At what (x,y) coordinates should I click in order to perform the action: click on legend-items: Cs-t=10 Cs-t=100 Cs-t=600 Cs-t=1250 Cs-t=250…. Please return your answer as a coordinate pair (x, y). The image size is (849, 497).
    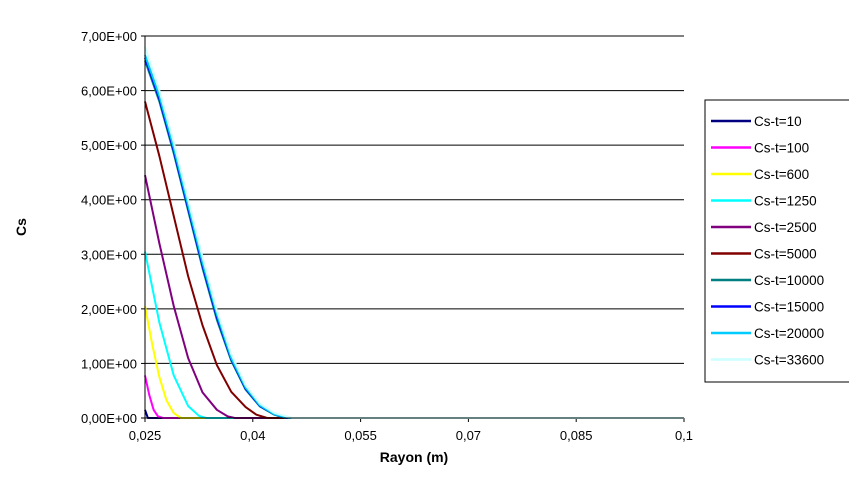
    Looking at the image, I should click on (767, 241).